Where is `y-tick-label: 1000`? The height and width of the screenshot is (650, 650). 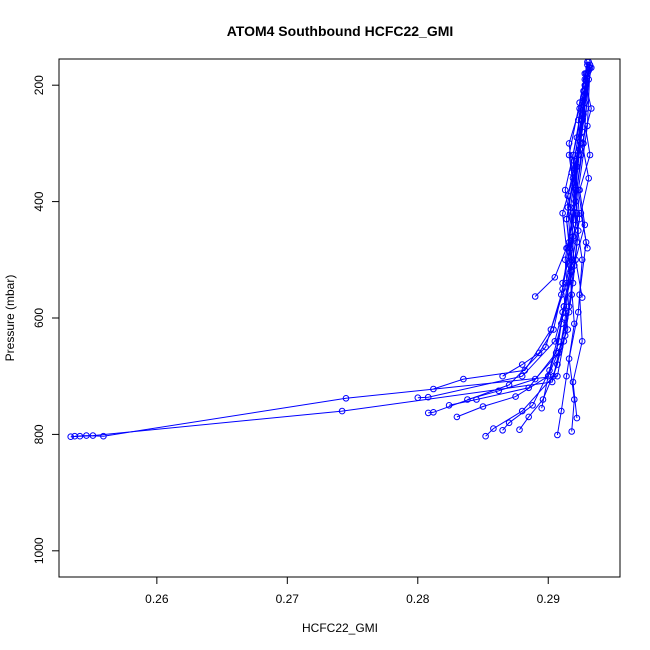
y-tick-label: 1000 is located at coordinates (39, 550).